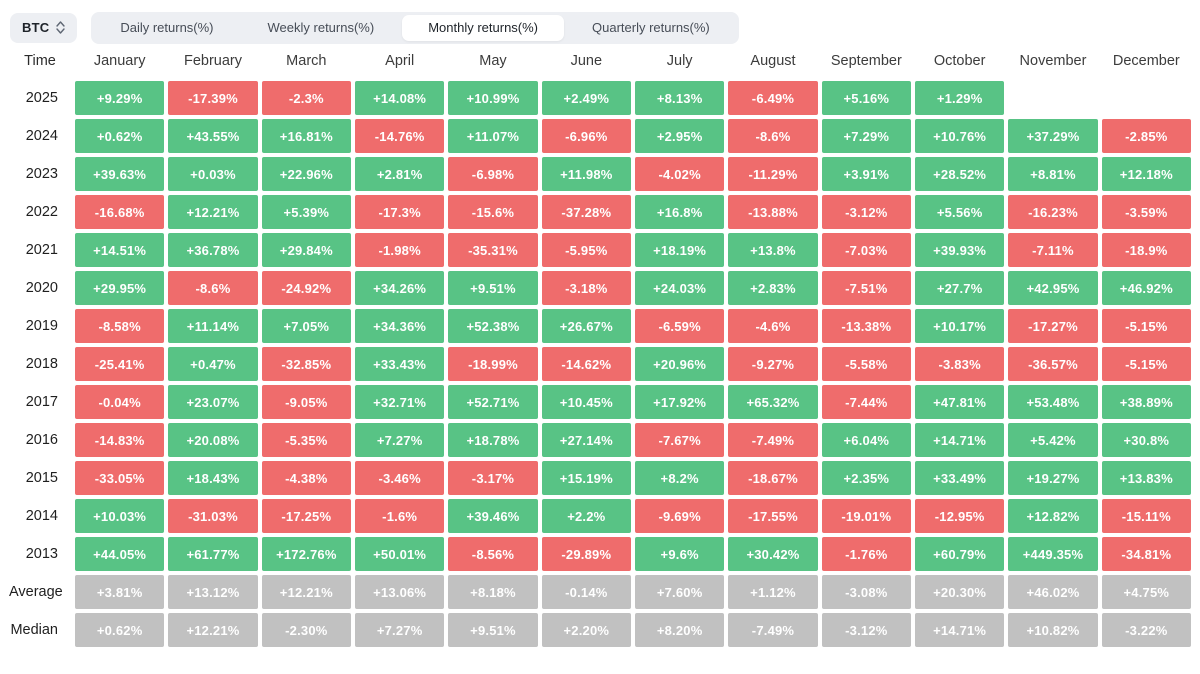  What do you see at coordinates (773, 516) in the screenshot?
I see `return-cell: -17.55%` at bounding box center [773, 516].